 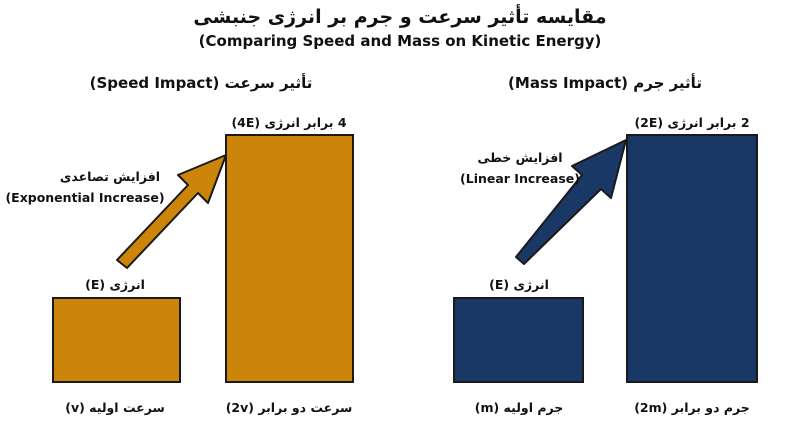 What do you see at coordinates (289, 122) in the screenshot?
I see `speed-final-energy-label: 4 برابر انرژی (4E)` at bounding box center [289, 122].